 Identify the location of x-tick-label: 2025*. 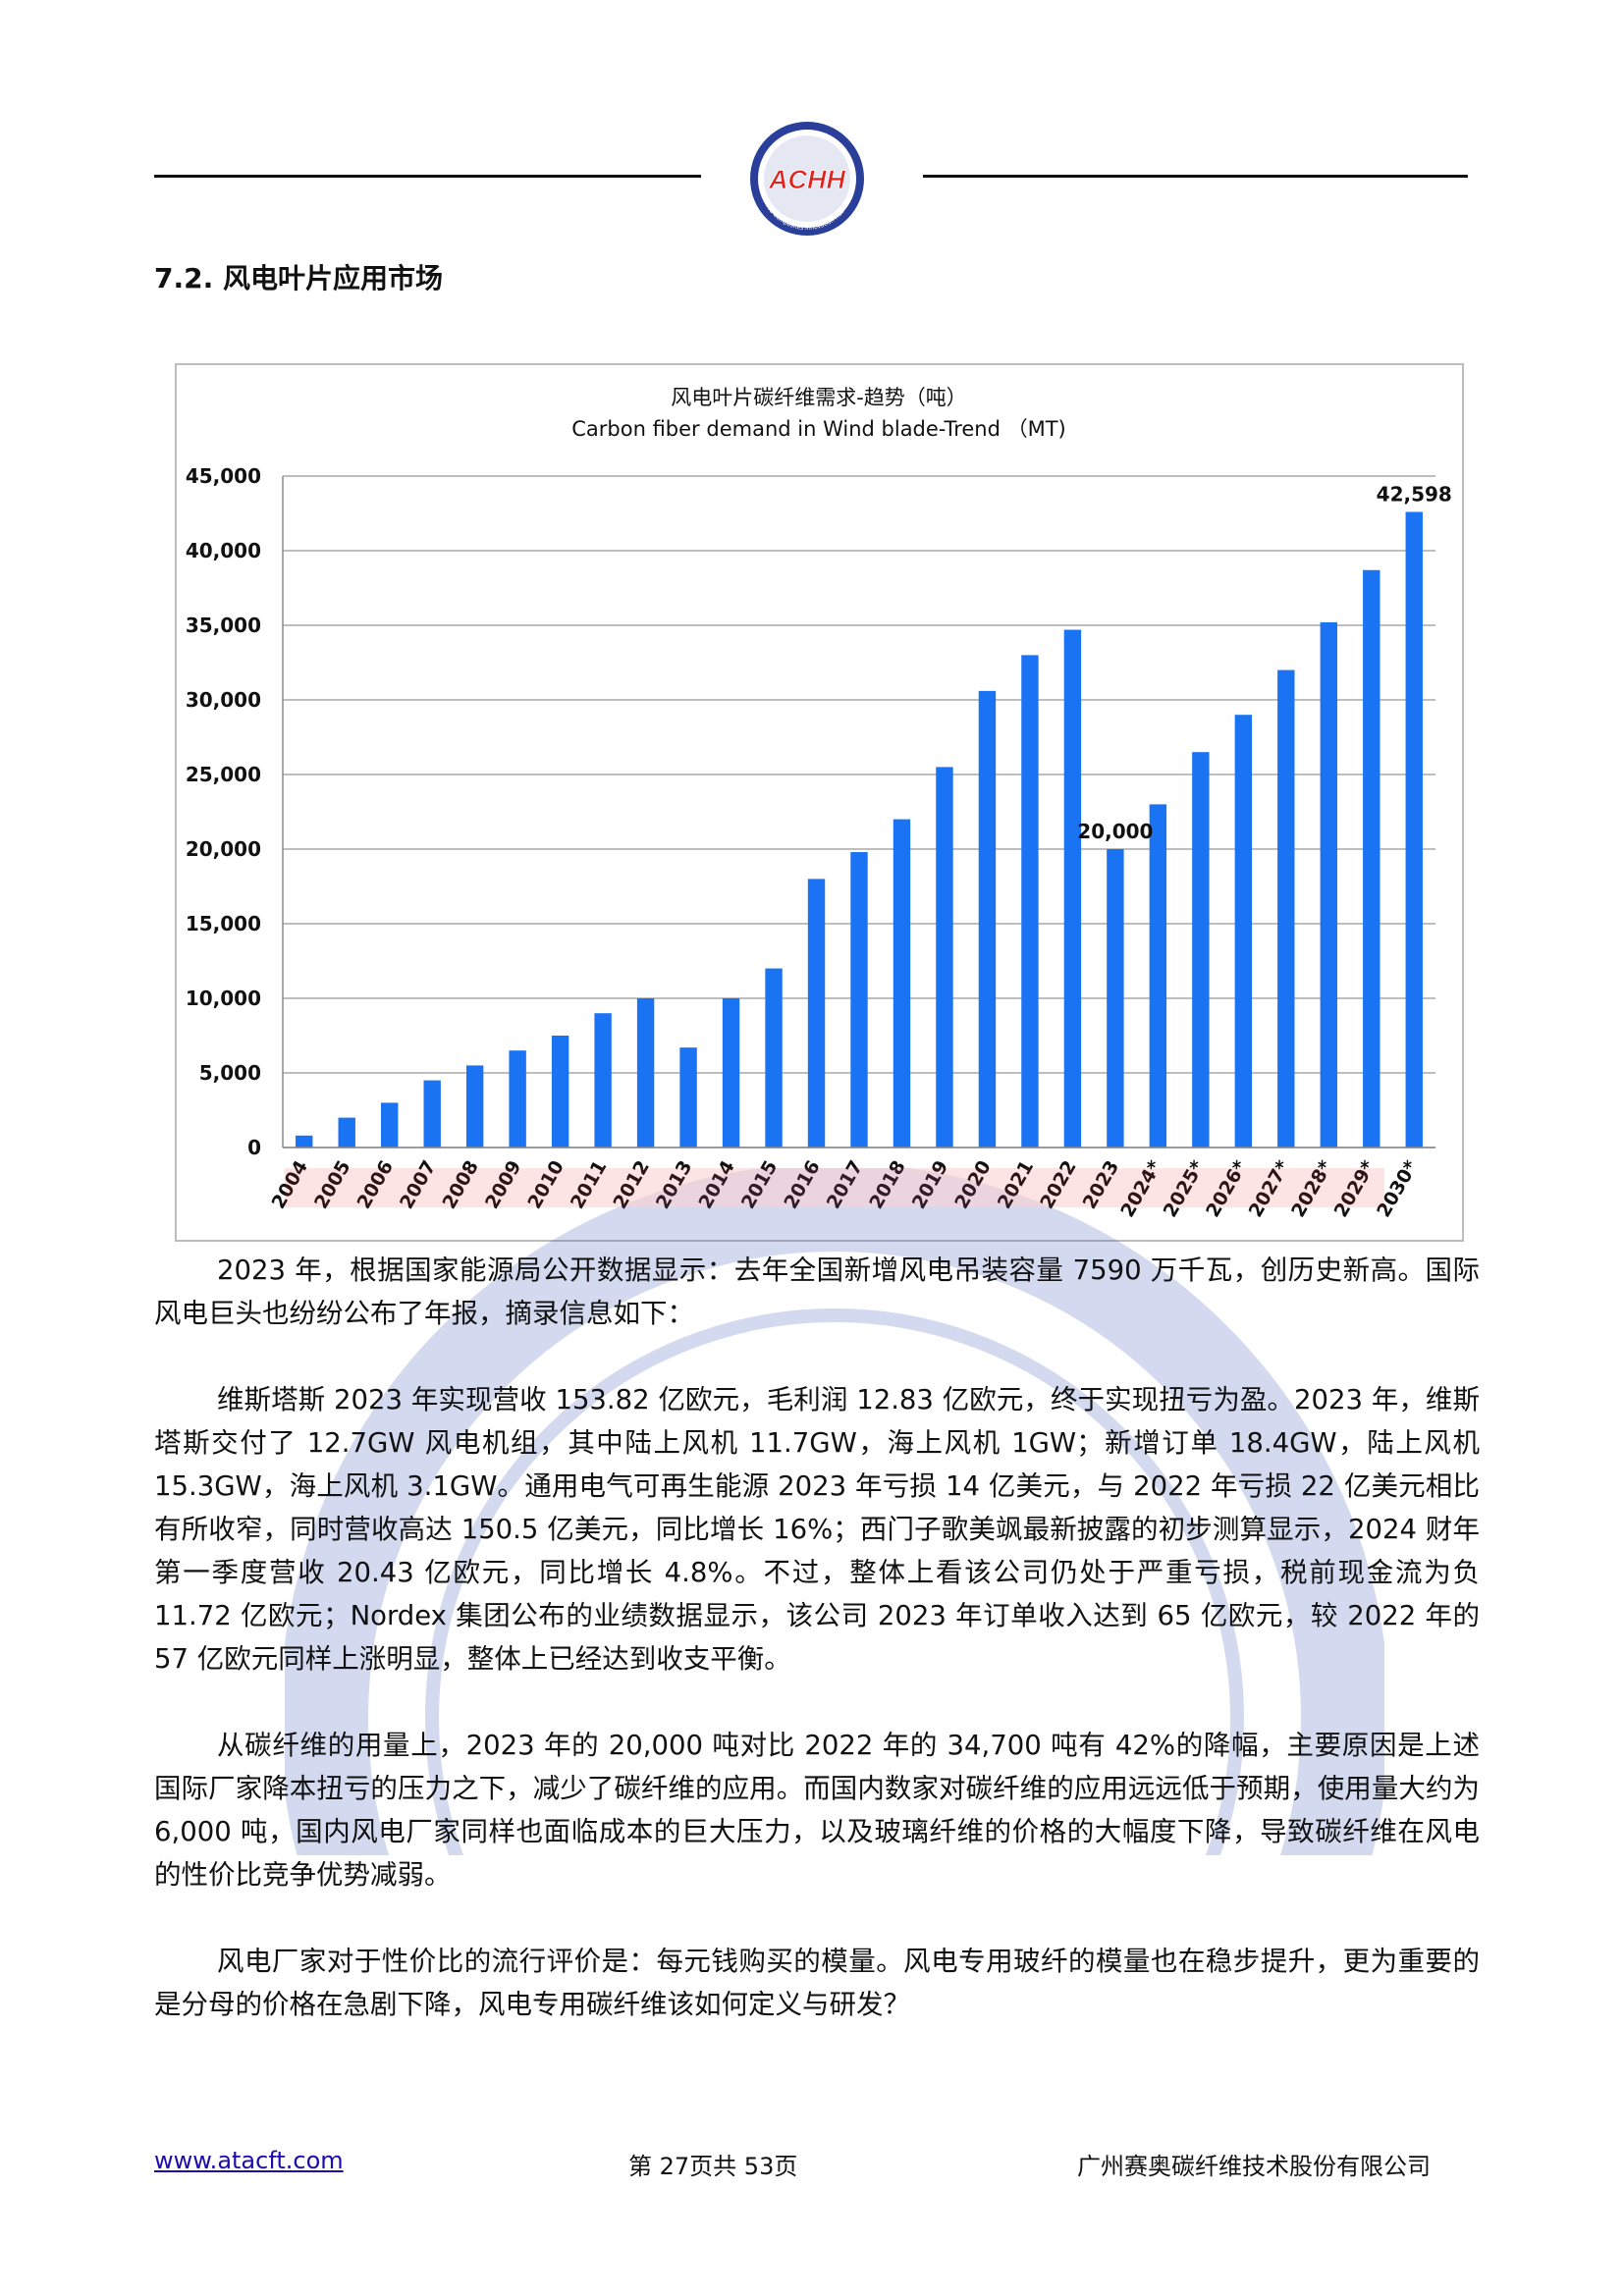
(1184, 1188).